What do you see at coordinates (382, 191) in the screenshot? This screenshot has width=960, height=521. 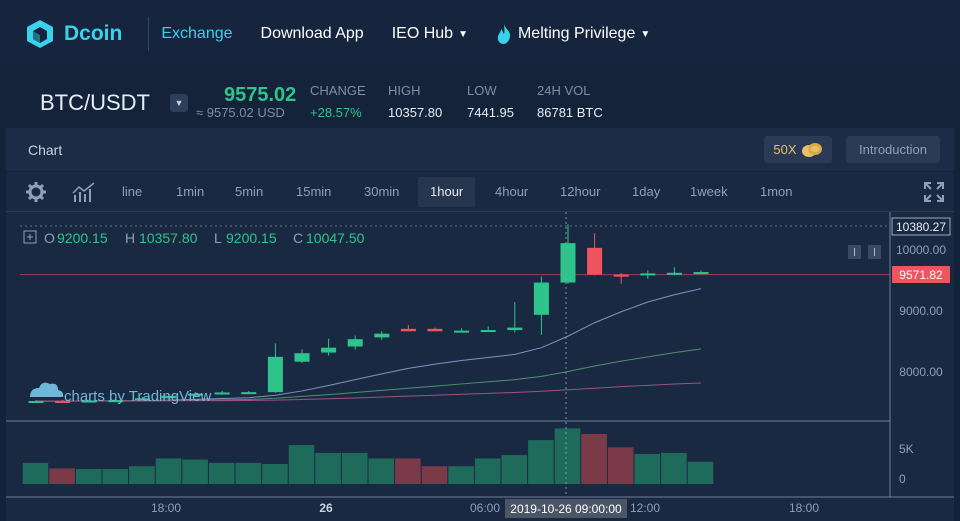 I see `interval-30min: 30min` at bounding box center [382, 191].